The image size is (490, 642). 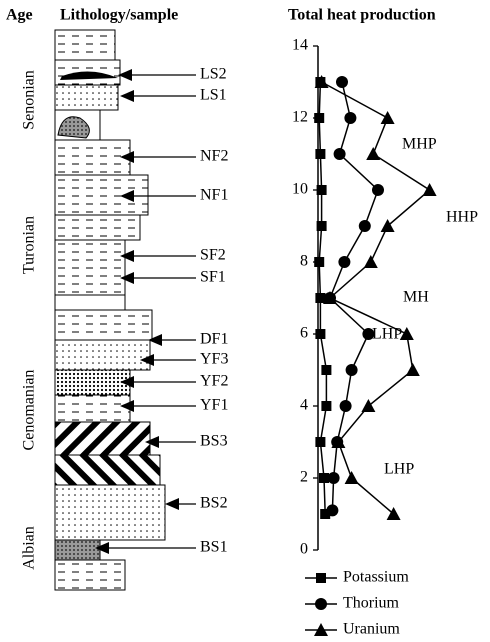 I want to click on age-label: Albian, so click(x=29, y=548).